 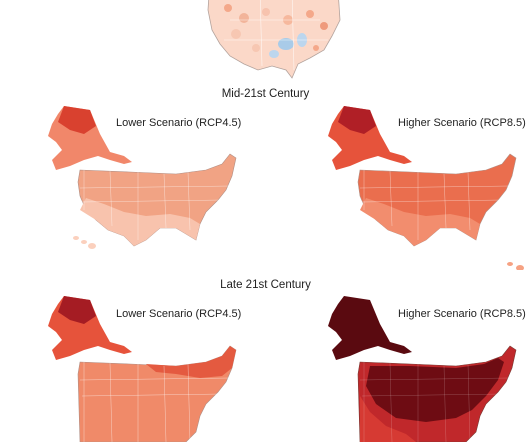 I want to click on mid-higher-scenario-label: Higher Scenario (RCP8.5), so click(x=462, y=123).